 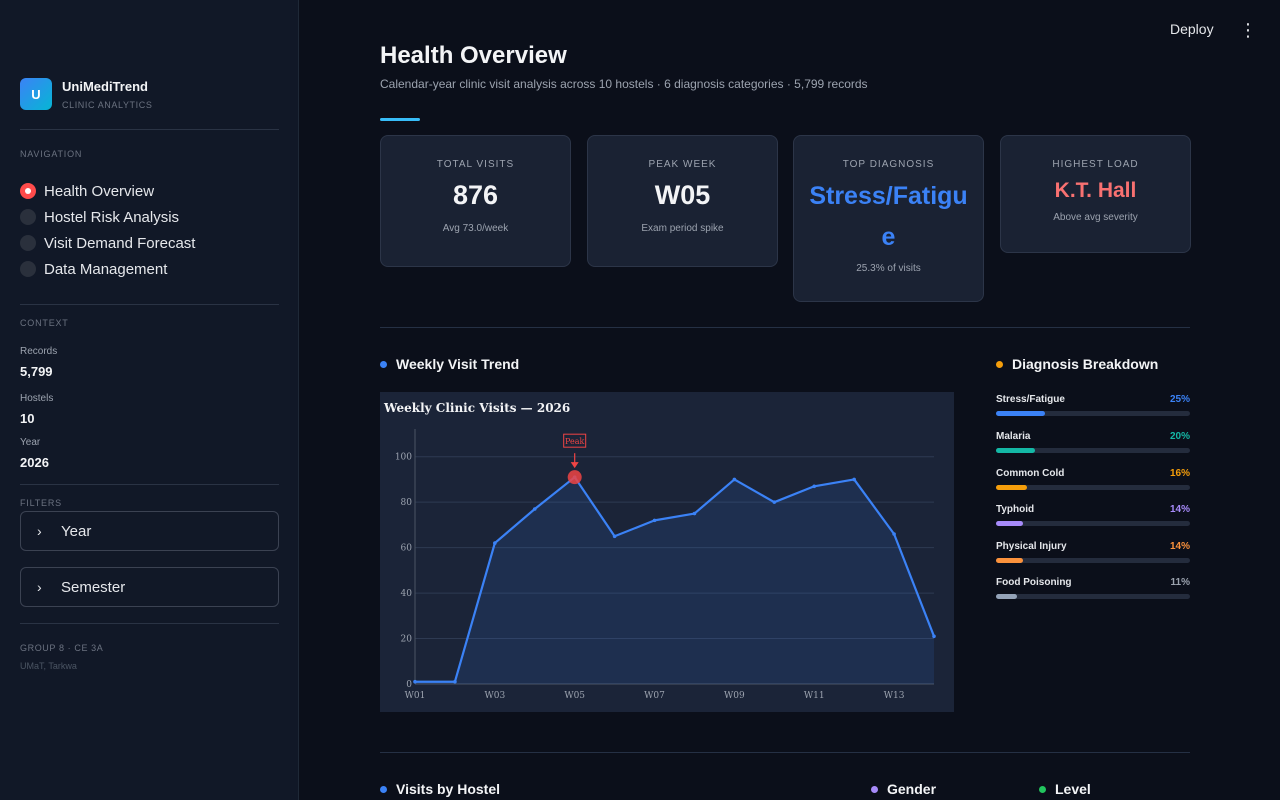 What do you see at coordinates (814, 696) in the screenshot?
I see `x-tick-label: W11` at bounding box center [814, 696].